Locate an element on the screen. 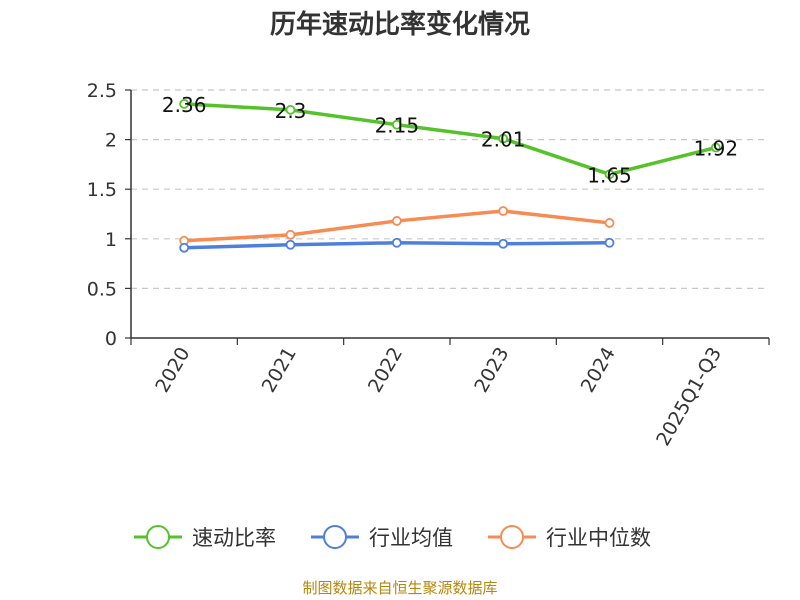  x-tick-label: 2024 is located at coordinates (598, 370).